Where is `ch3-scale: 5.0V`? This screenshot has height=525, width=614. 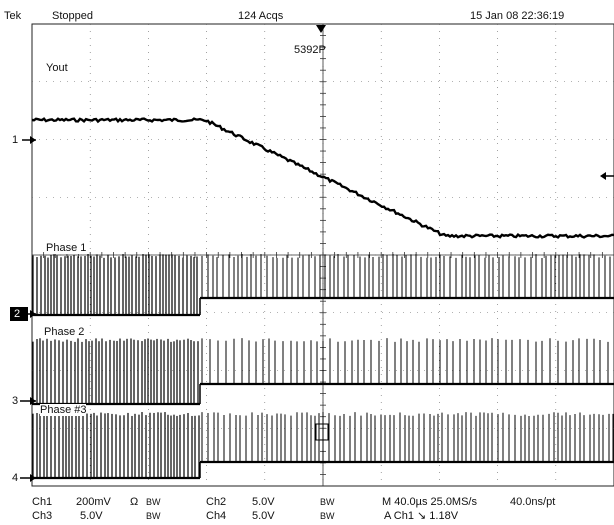
ch3-scale: 5.0V is located at coordinates (91, 516).